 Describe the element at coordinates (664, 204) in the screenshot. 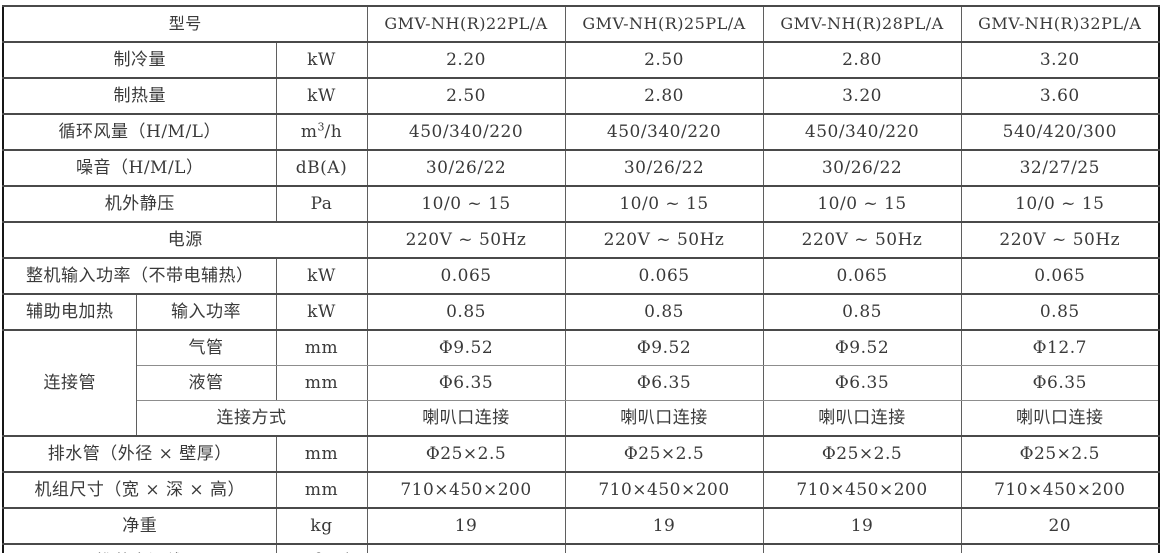

I see `static-pressure-value-2: 10/0 ~ 15` at that location.